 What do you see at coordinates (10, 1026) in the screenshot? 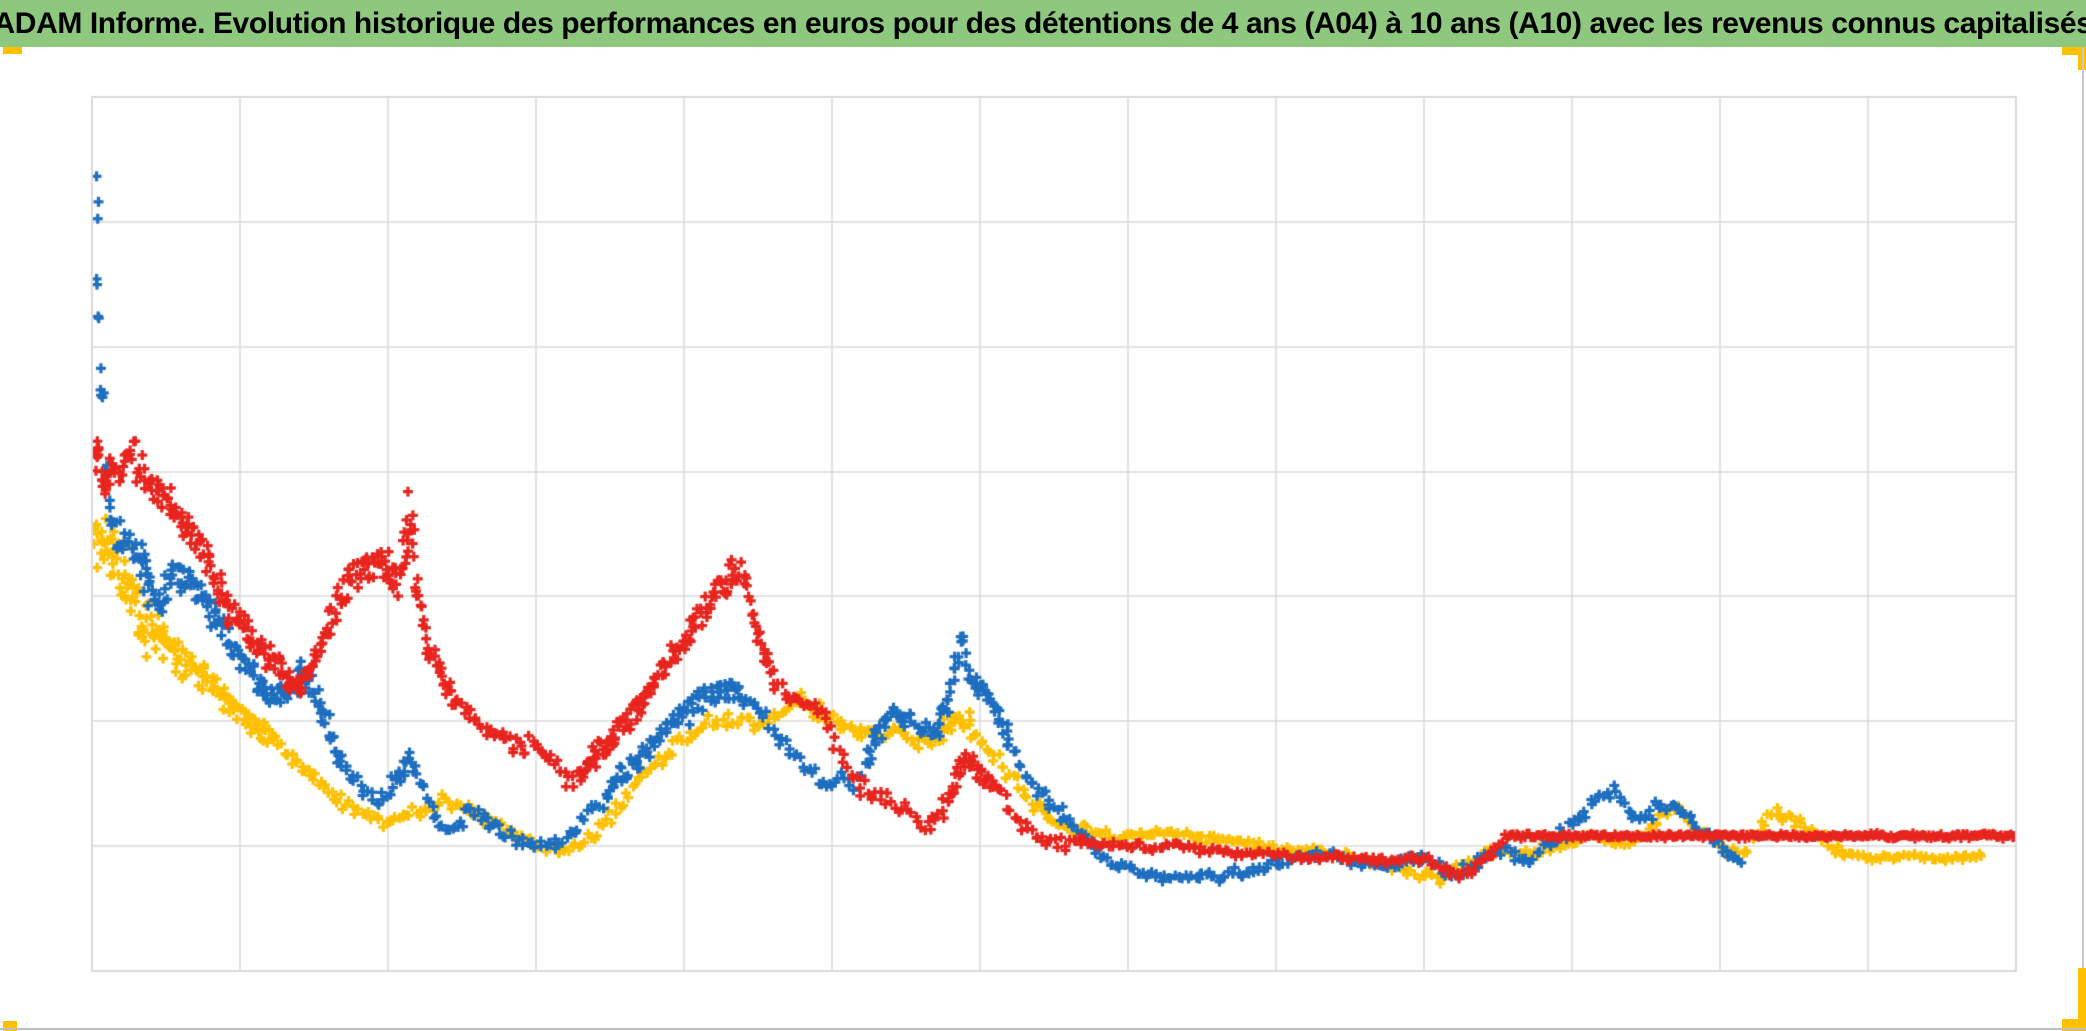
I see `page-break-marker-bottom-left` at bounding box center [10, 1026].